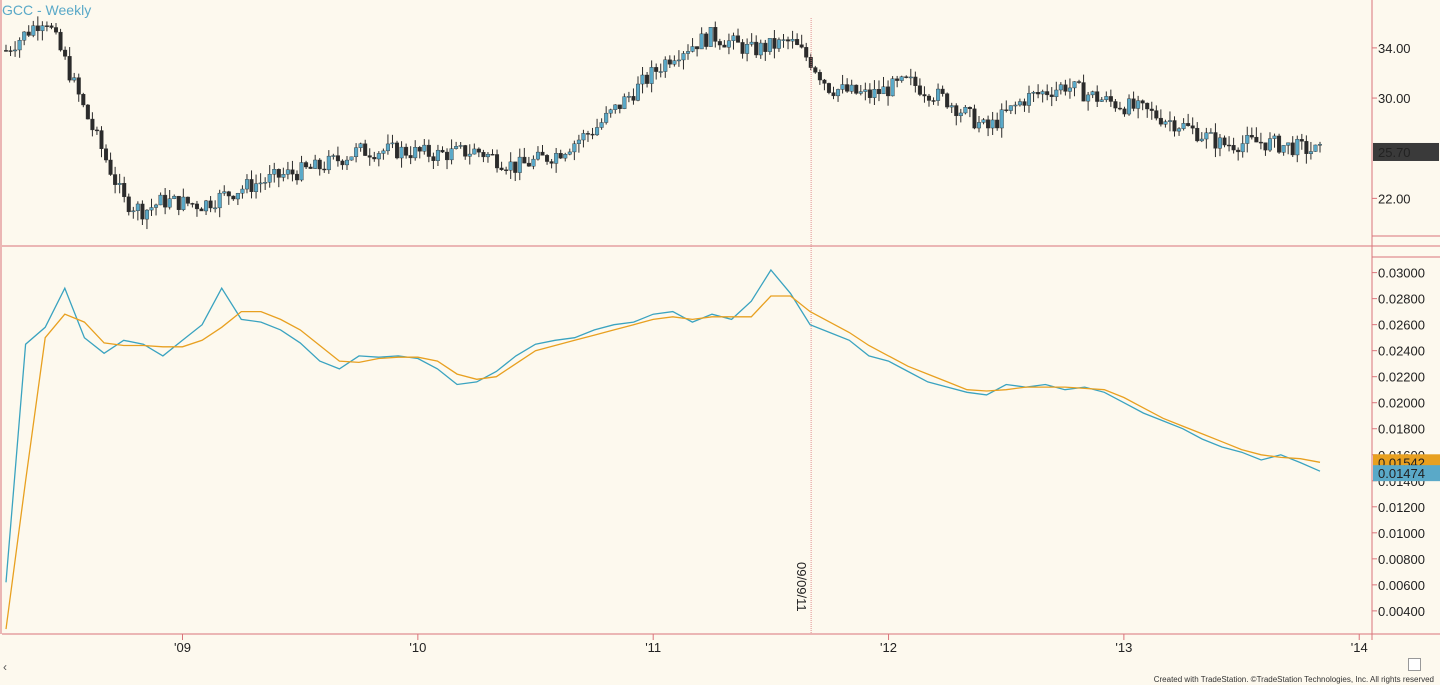  Describe the element at coordinates (1414, 664) in the screenshot. I see `square-icon` at that location.